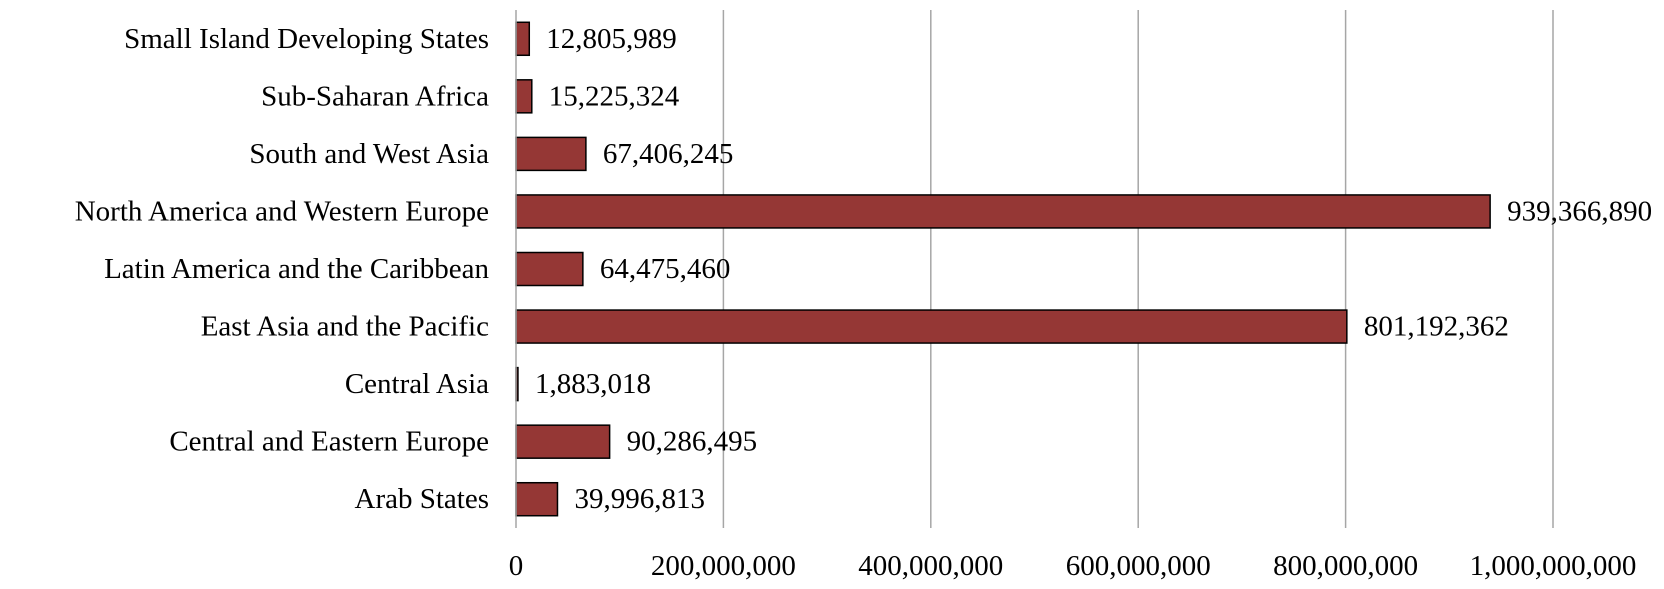 This screenshot has height=589, width=1664. I want to click on x-tick-label: 0, so click(516, 566).